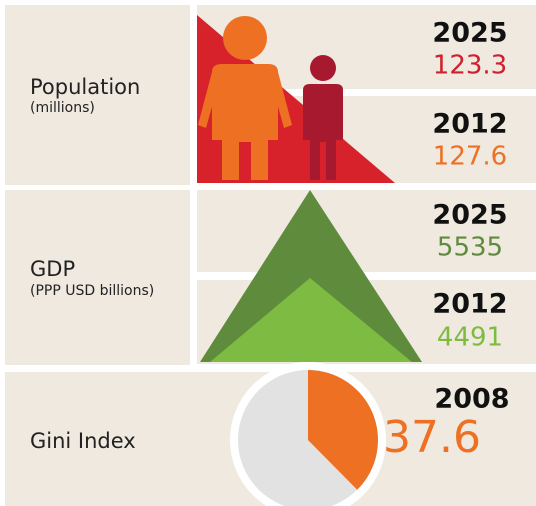 The height and width of the screenshot is (506, 536). Describe the element at coordinates (471, 399) in the screenshot. I see `year: 2008` at that location.